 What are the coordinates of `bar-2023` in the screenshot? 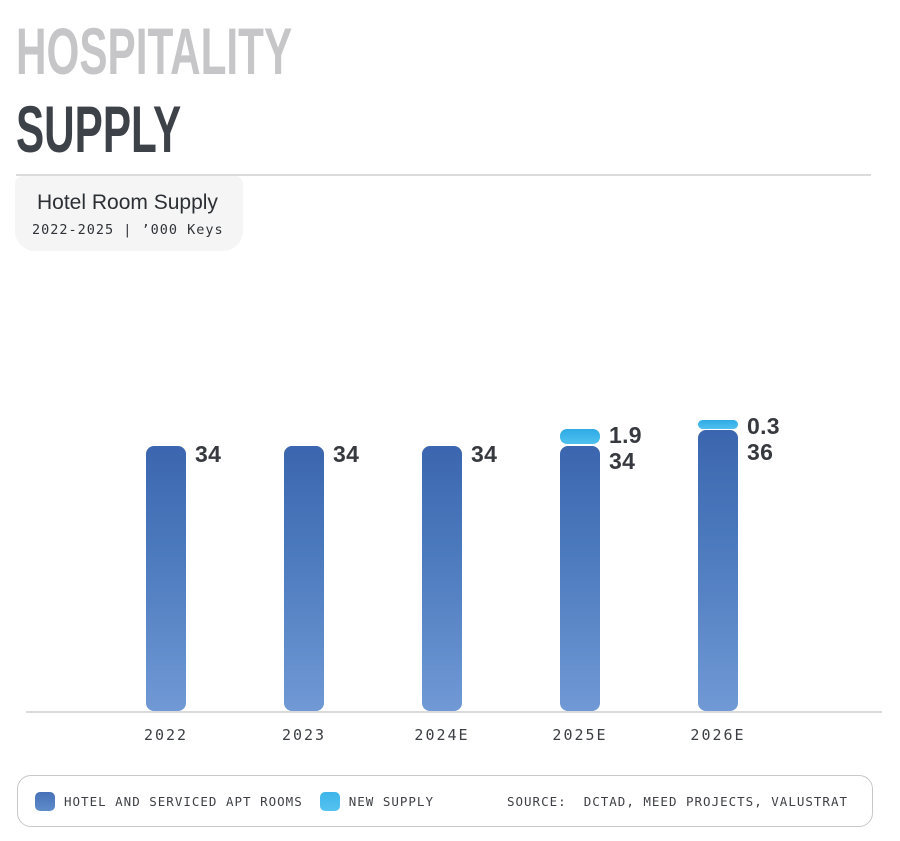 It's located at (304, 578).